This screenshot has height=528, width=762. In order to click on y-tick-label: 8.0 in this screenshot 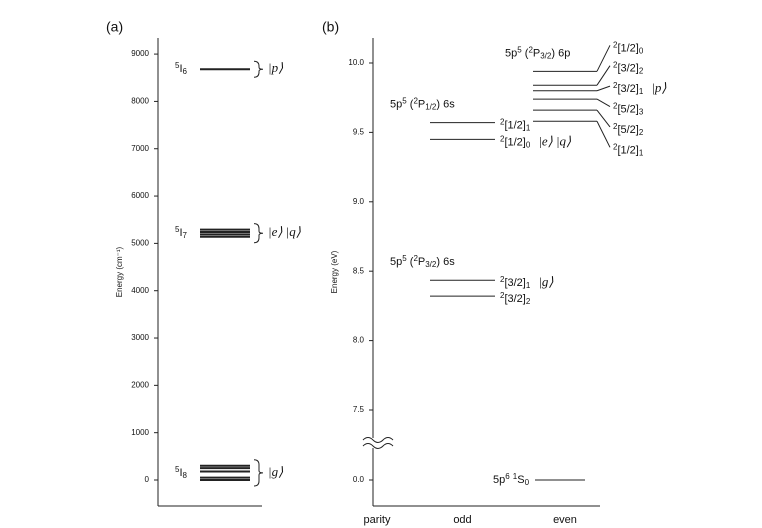, I will do `click(359, 340)`.